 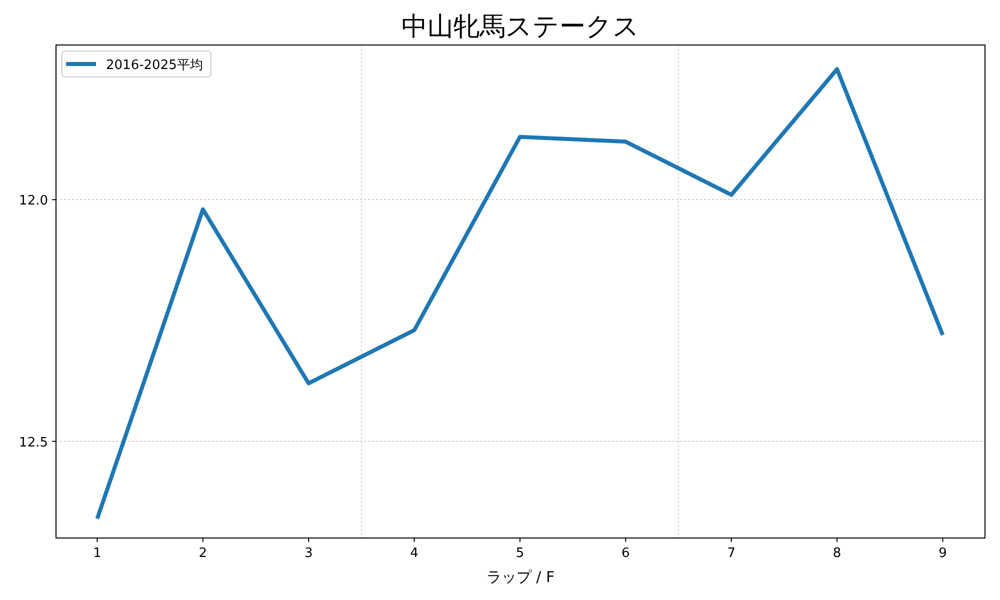 I want to click on x-axis-title: ラップ / F, so click(x=520, y=577).